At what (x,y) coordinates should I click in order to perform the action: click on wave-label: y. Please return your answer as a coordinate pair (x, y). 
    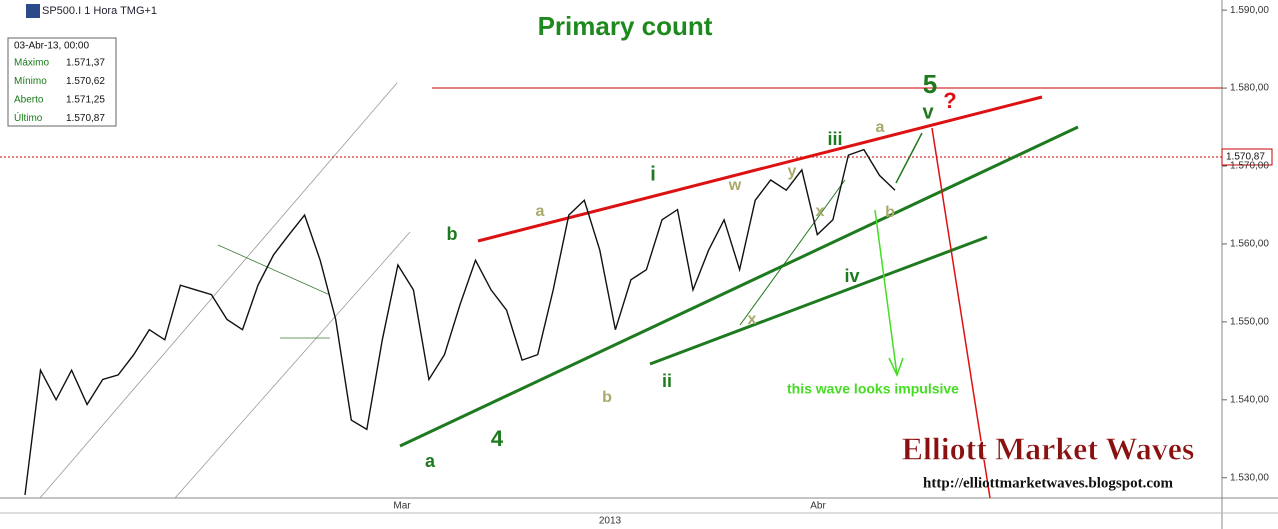
    Looking at the image, I should click on (792, 171).